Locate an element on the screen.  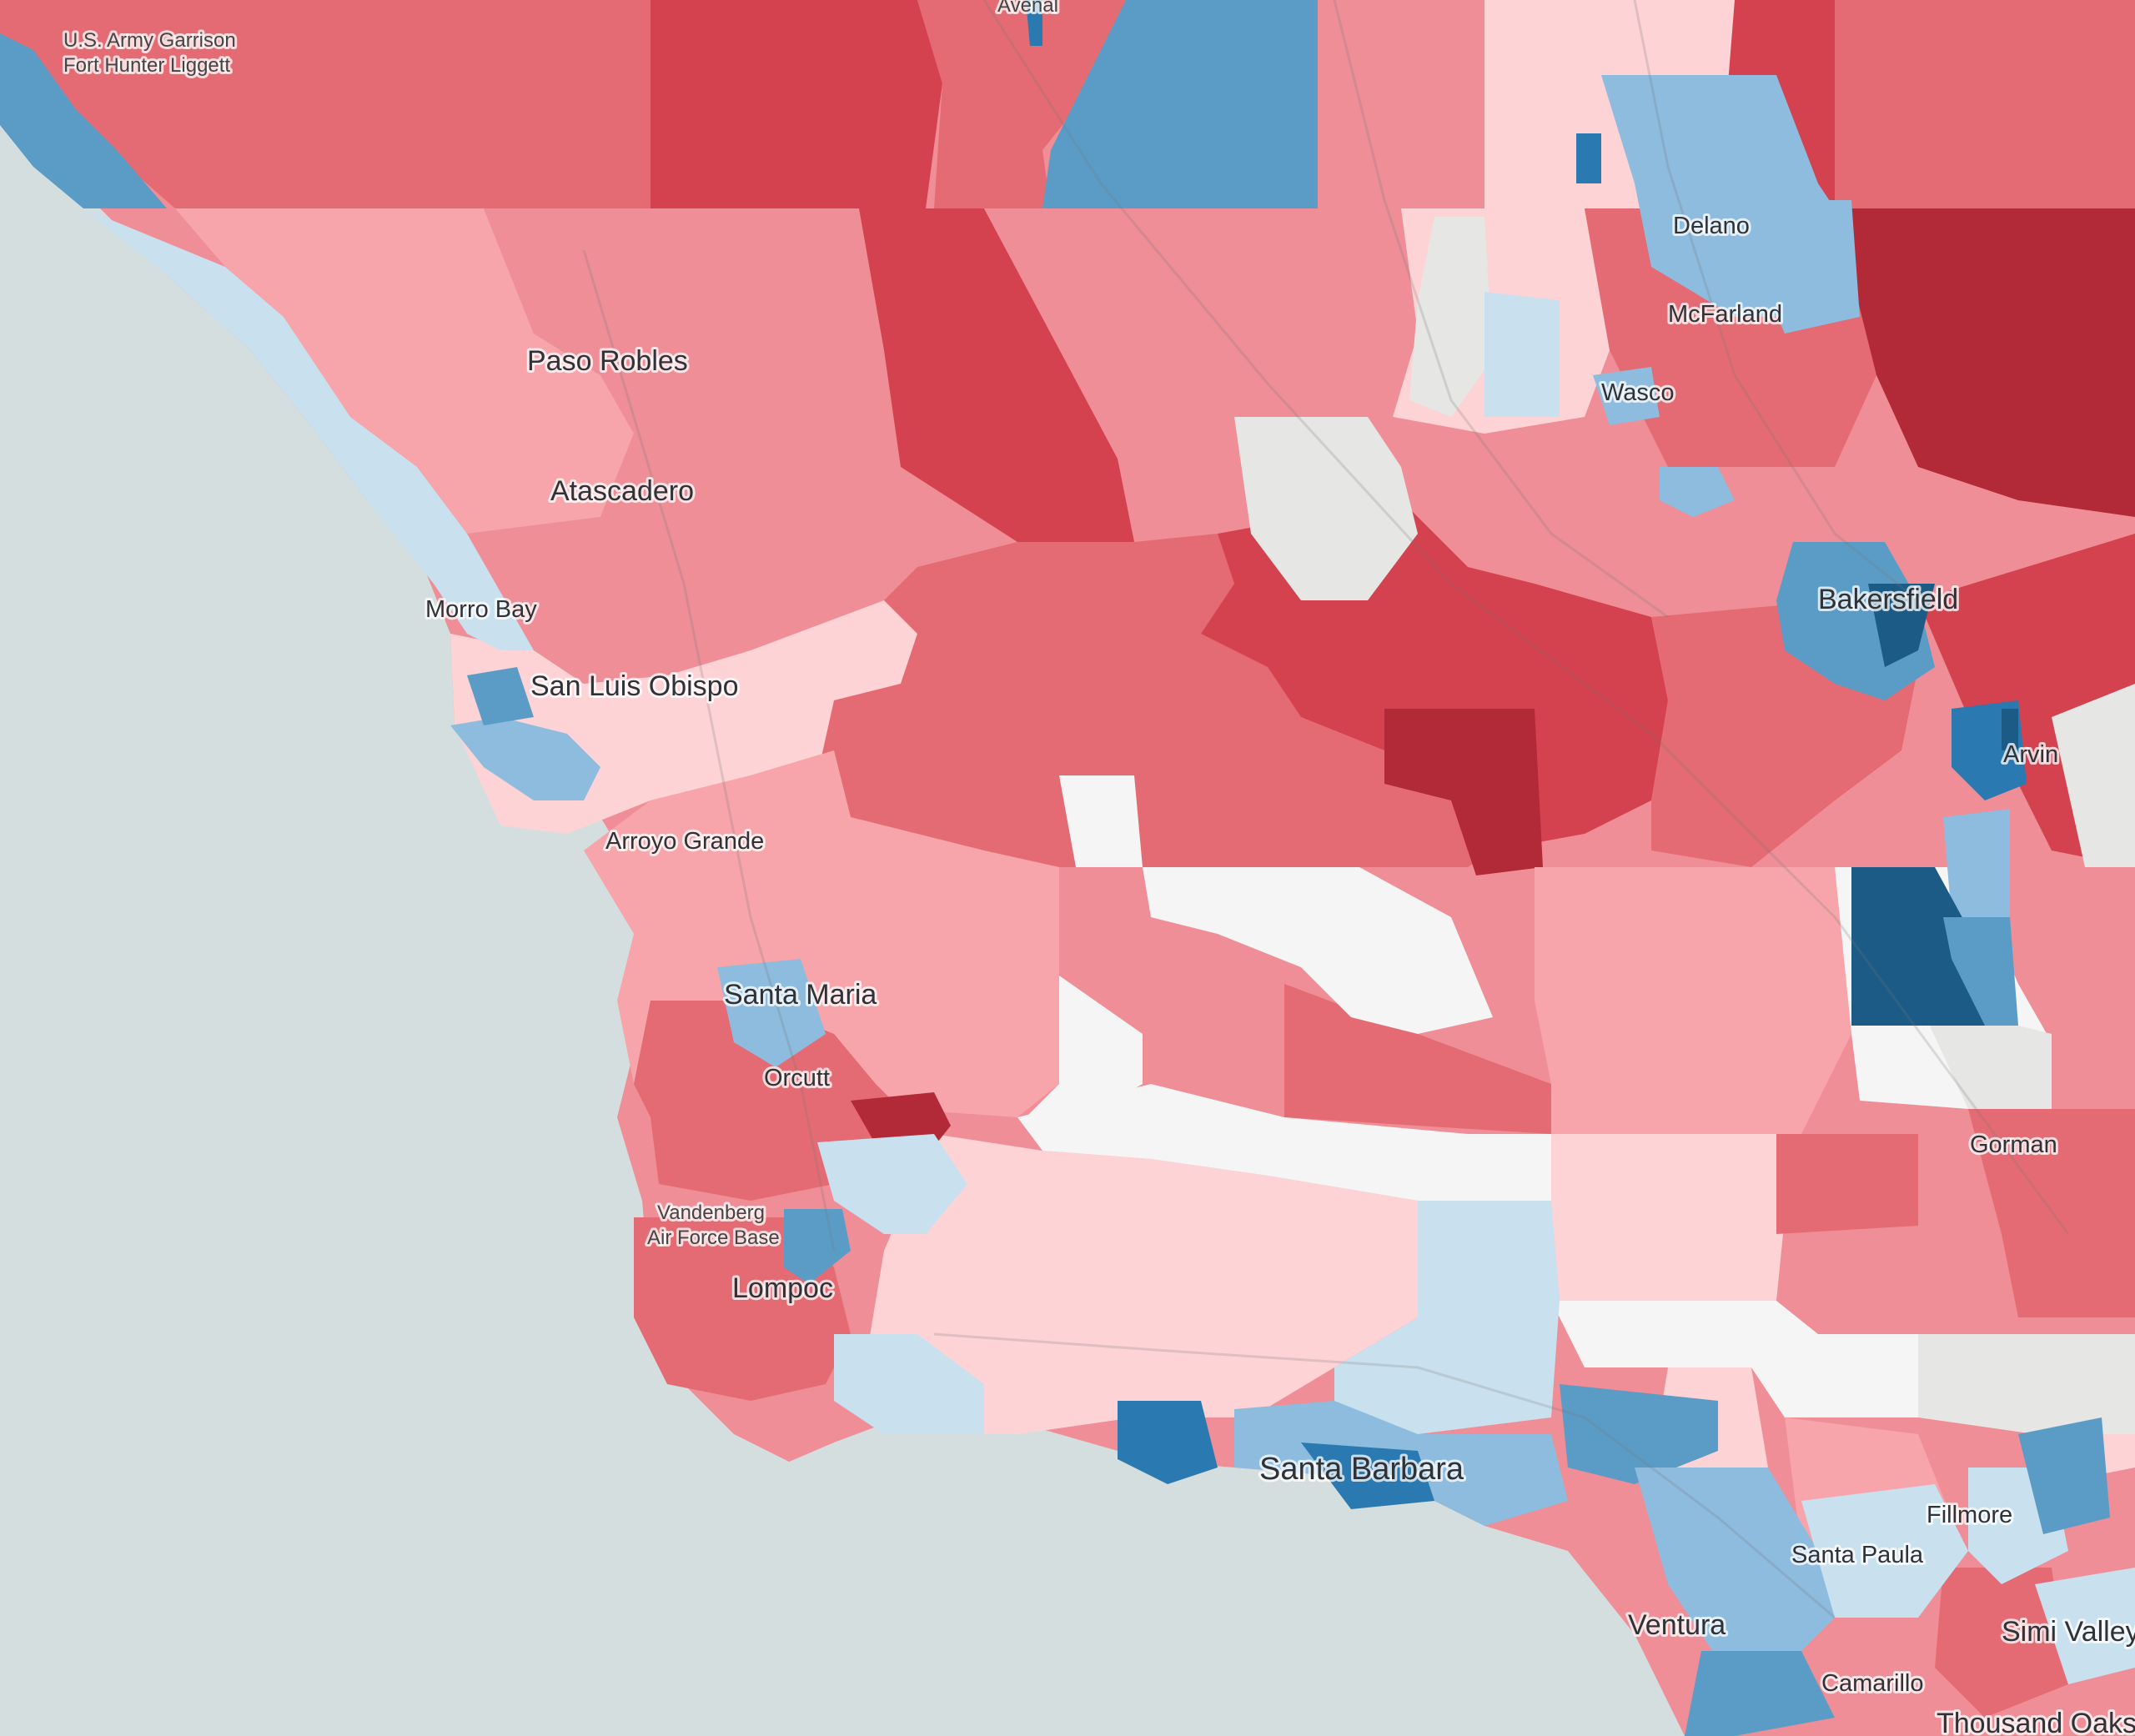
label-santa-barbara: Santa Barbara is located at coordinates (1361, 1469).